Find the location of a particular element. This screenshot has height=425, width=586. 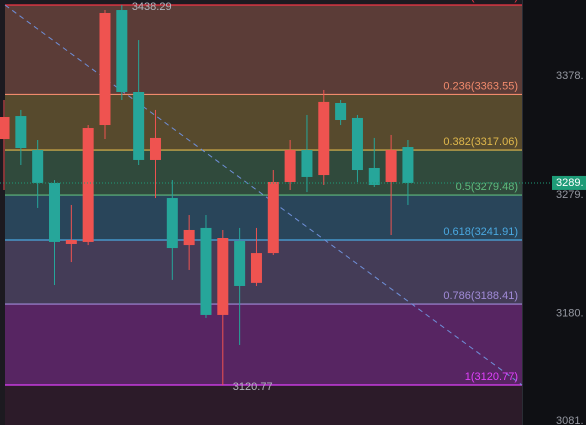

below-fib-zone is located at coordinates (263, 404).